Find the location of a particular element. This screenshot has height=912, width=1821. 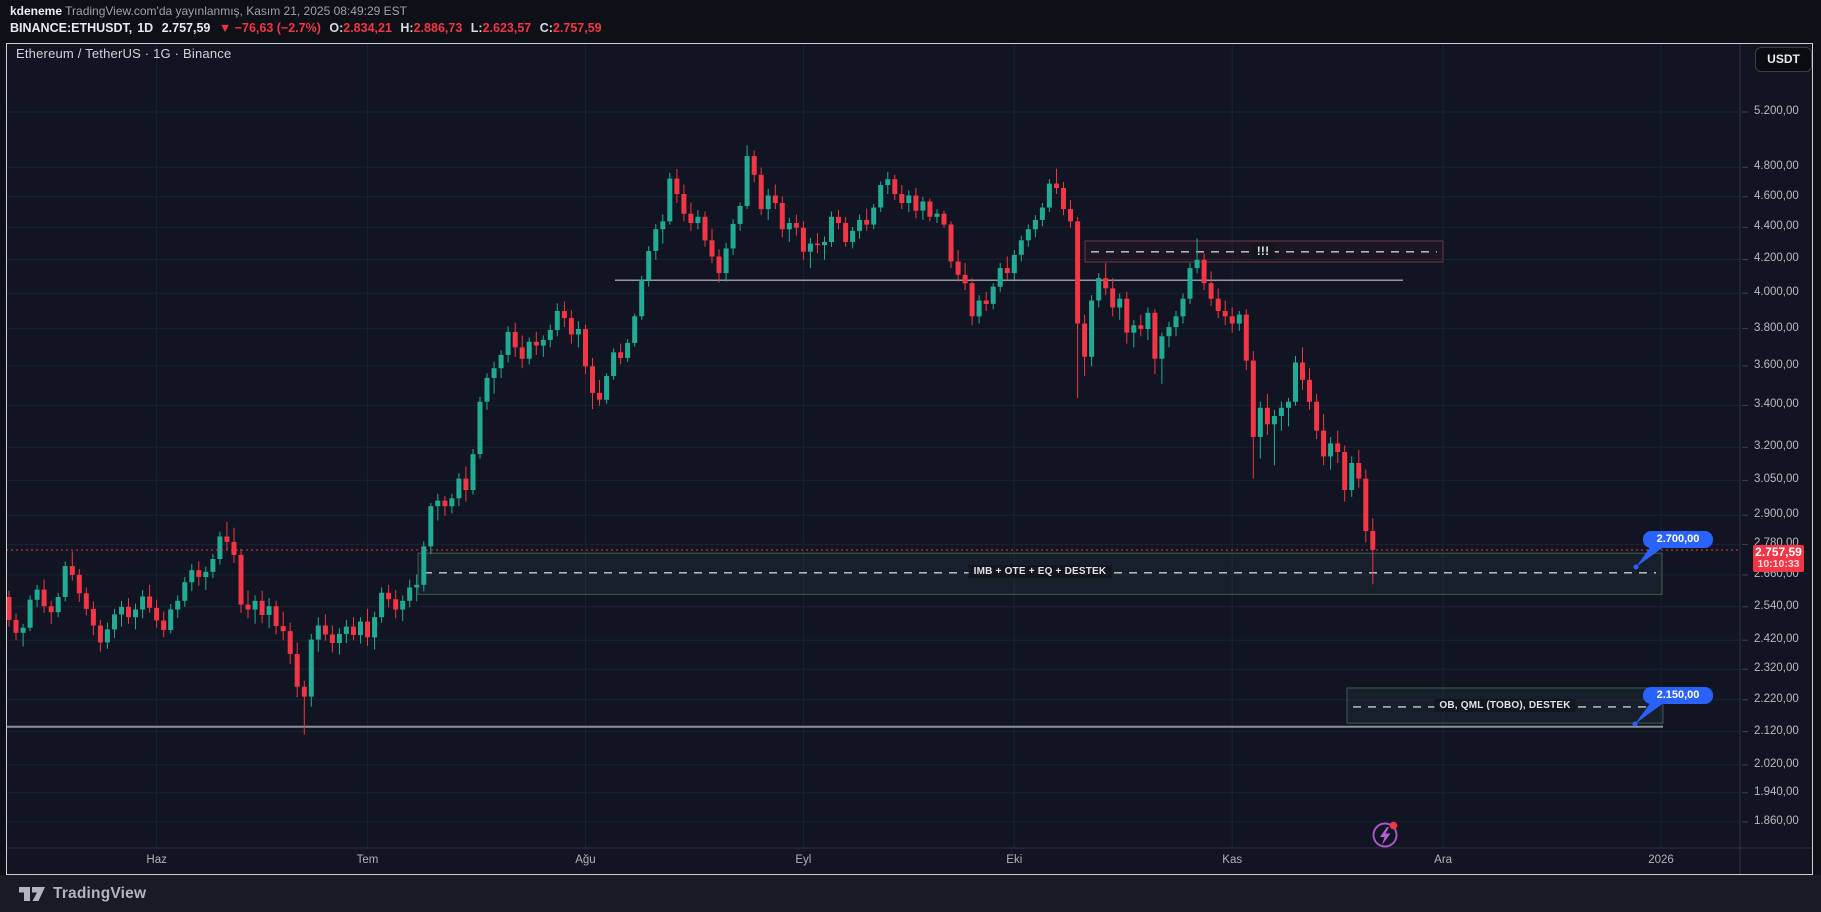

price-axis-tick: 4.800,00 is located at coordinates (1776, 166).